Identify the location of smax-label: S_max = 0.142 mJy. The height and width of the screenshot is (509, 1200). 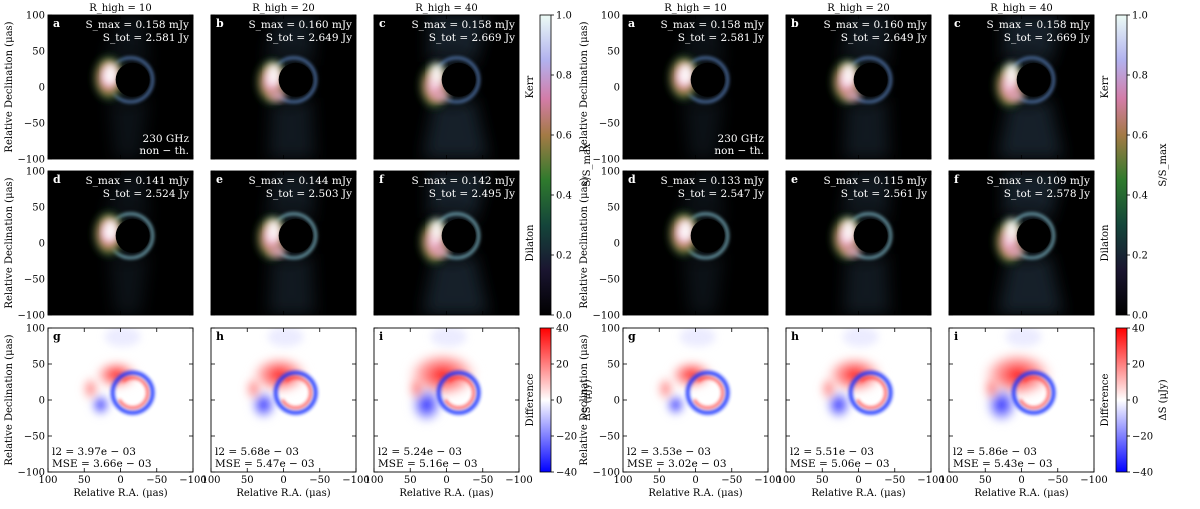
(463, 181).